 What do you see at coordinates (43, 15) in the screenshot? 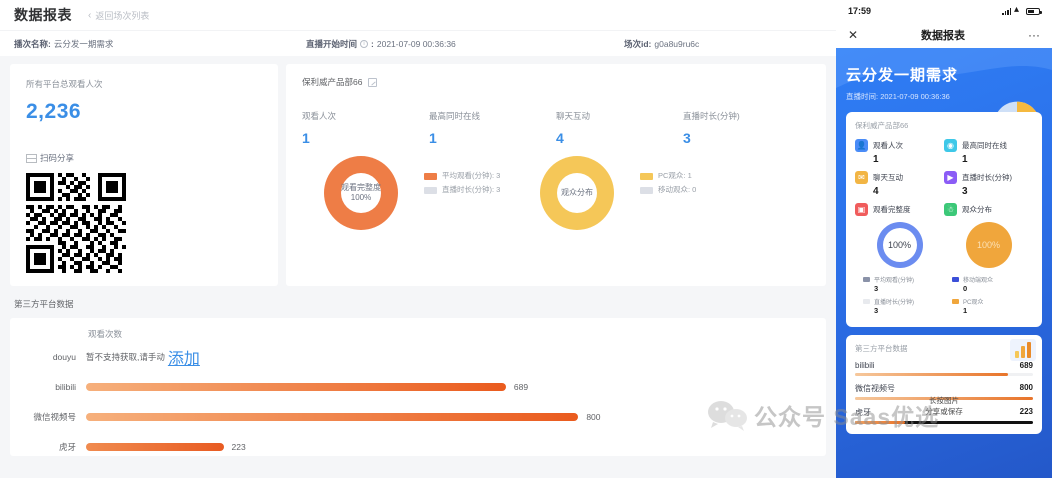
I see `page-title: 数据报表` at bounding box center [43, 15].